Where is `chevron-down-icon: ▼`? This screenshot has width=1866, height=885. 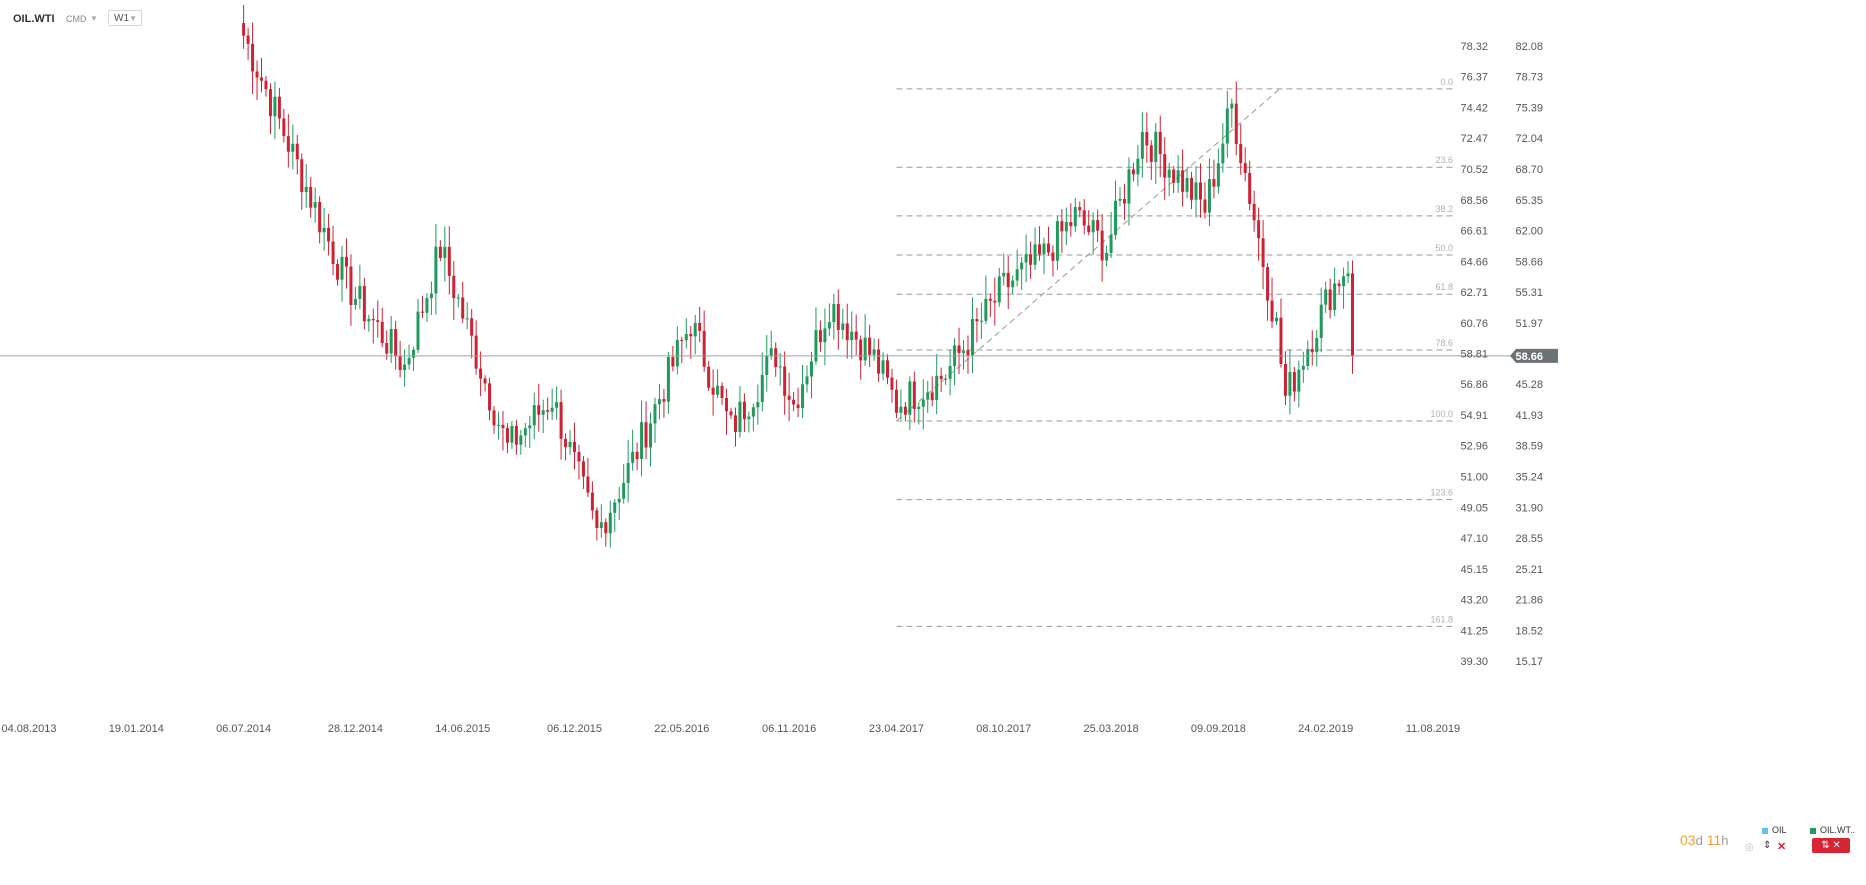
chevron-down-icon: ▼ is located at coordinates (94, 18).